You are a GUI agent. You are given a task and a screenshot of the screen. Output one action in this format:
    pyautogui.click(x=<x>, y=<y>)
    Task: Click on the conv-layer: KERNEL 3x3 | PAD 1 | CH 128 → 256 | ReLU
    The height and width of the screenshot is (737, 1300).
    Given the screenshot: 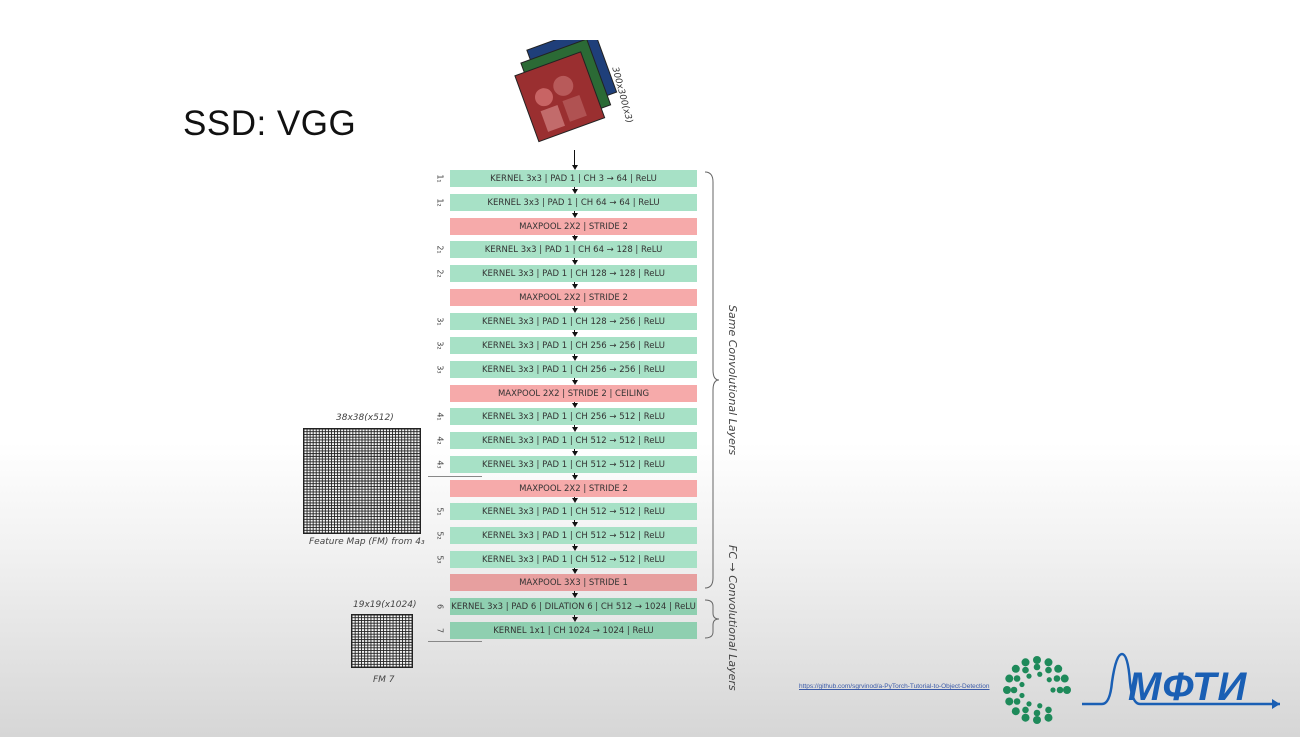 What is the action you would take?
    pyautogui.click(x=573, y=321)
    